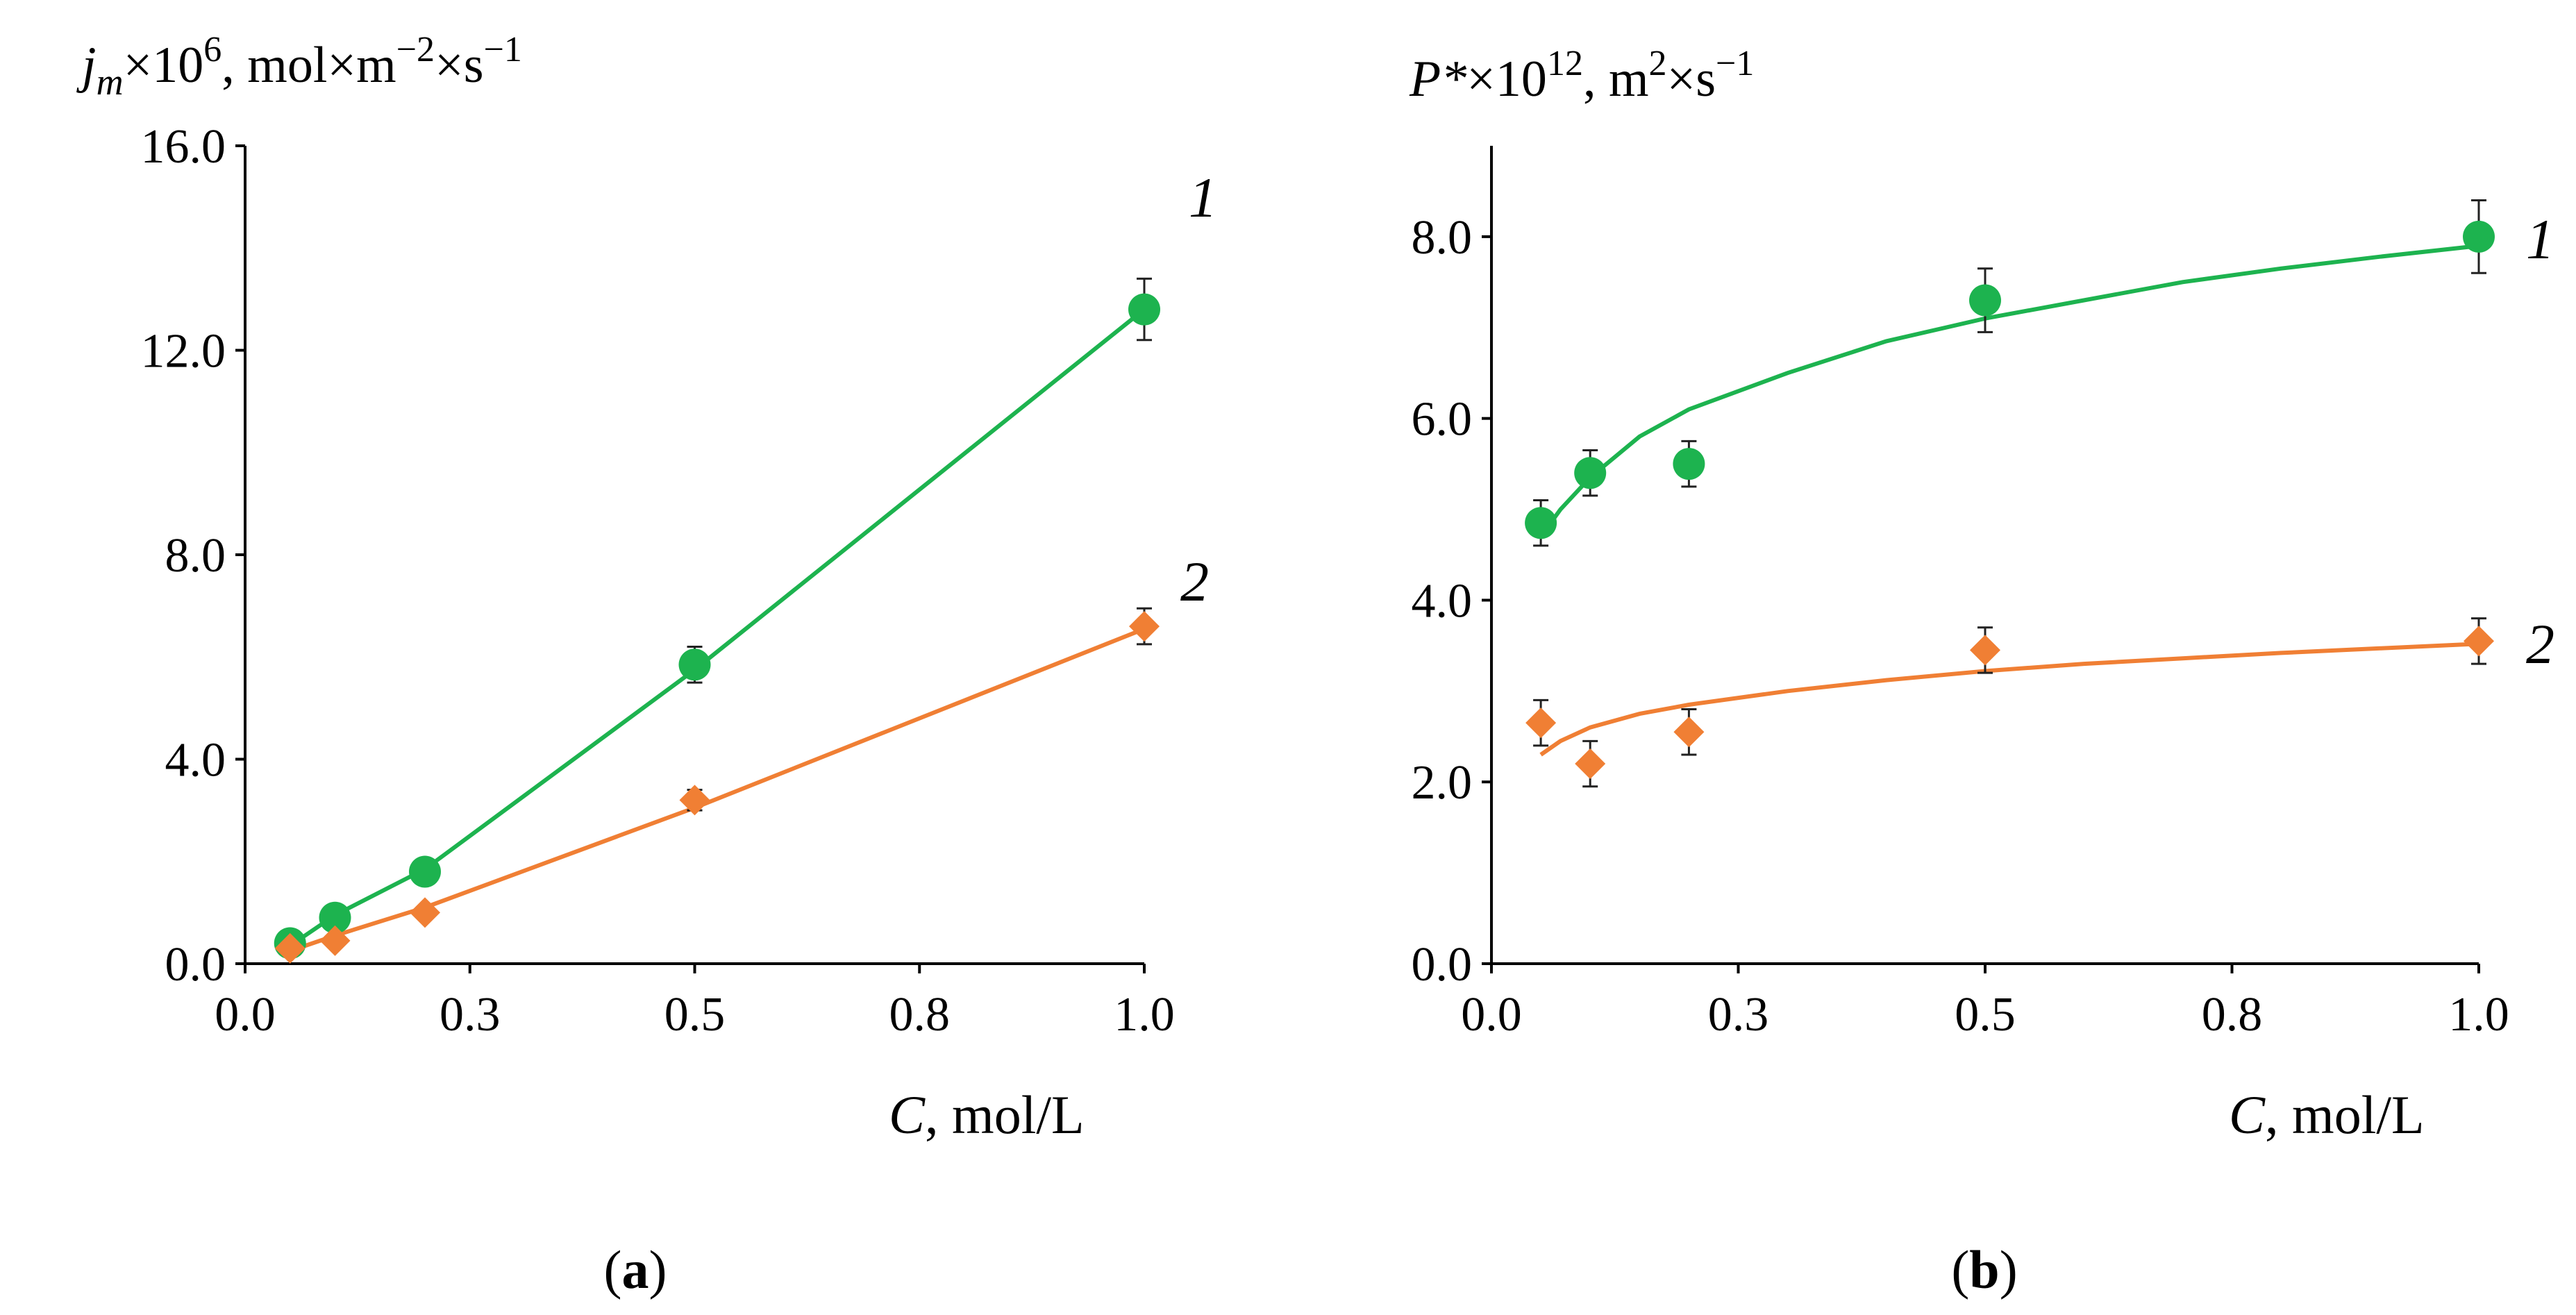  What do you see at coordinates (1581, 76) in the screenshot?
I see `panel-b-y-axis-label: P*×1012, m2×s−1` at bounding box center [1581, 76].